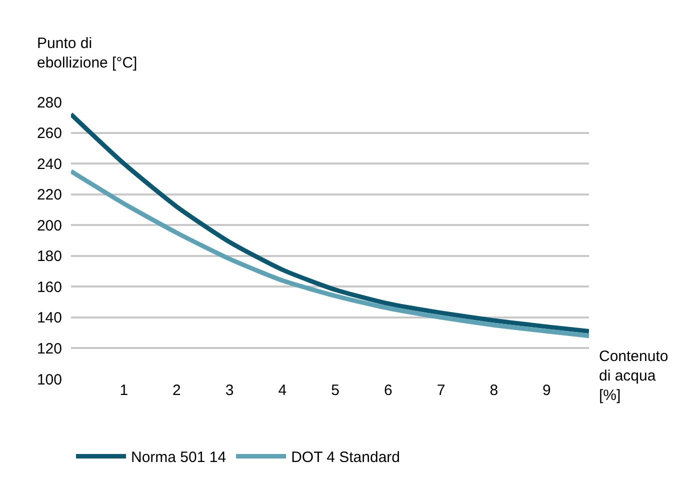  What do you see at coordinates (49, 195) in the screenshot?
I see `y-tick-label: 220` at bounding box center [49, 195].